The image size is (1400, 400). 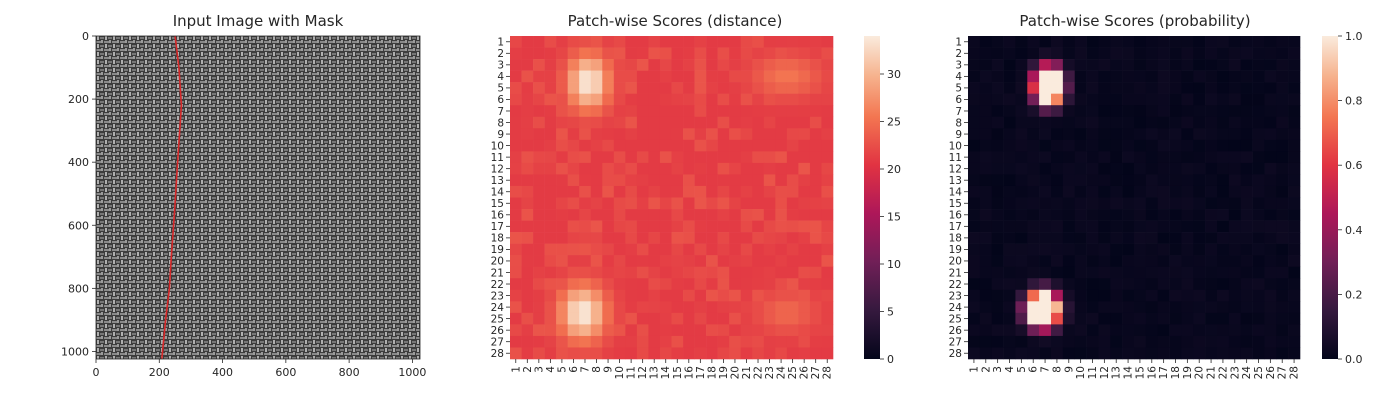 I want to click on x-tick-label: 16, so click(x=689, y=373).